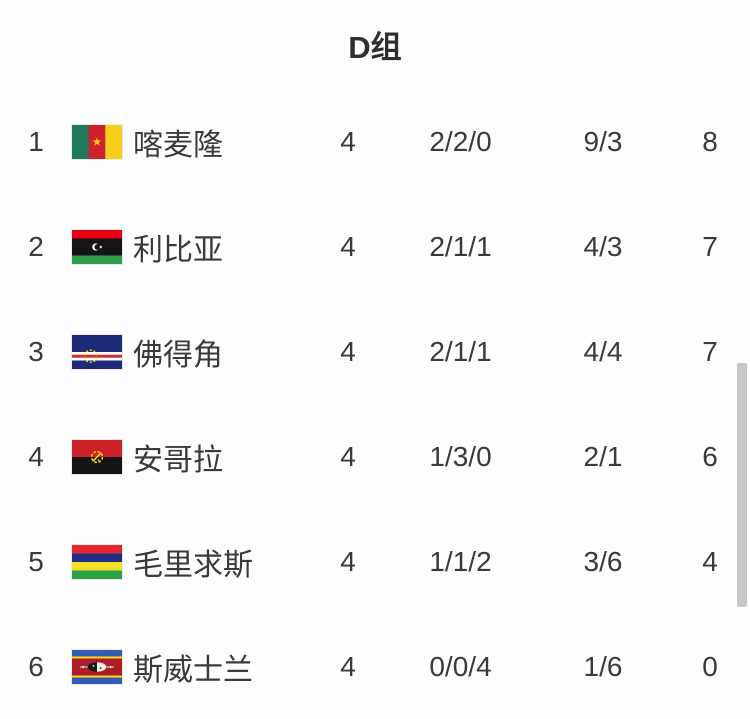  What do you see at coordinates (178, 460) in the screenshot?
I see `team-name: 安哥拉` at bounding box center [178, 460].